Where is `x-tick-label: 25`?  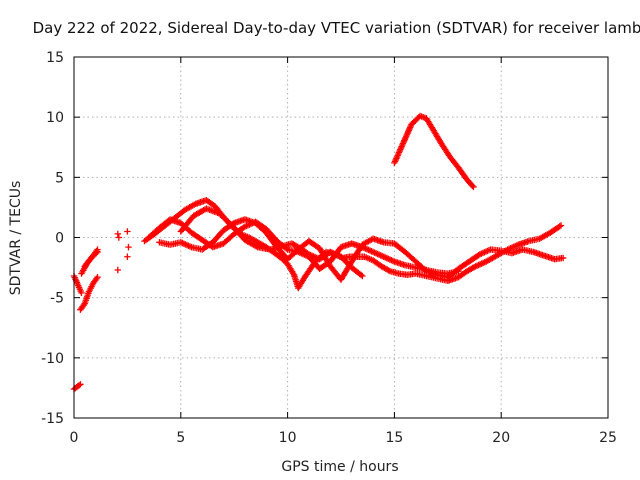
x-tick-label: 25 is located at coordinates (608, 438).